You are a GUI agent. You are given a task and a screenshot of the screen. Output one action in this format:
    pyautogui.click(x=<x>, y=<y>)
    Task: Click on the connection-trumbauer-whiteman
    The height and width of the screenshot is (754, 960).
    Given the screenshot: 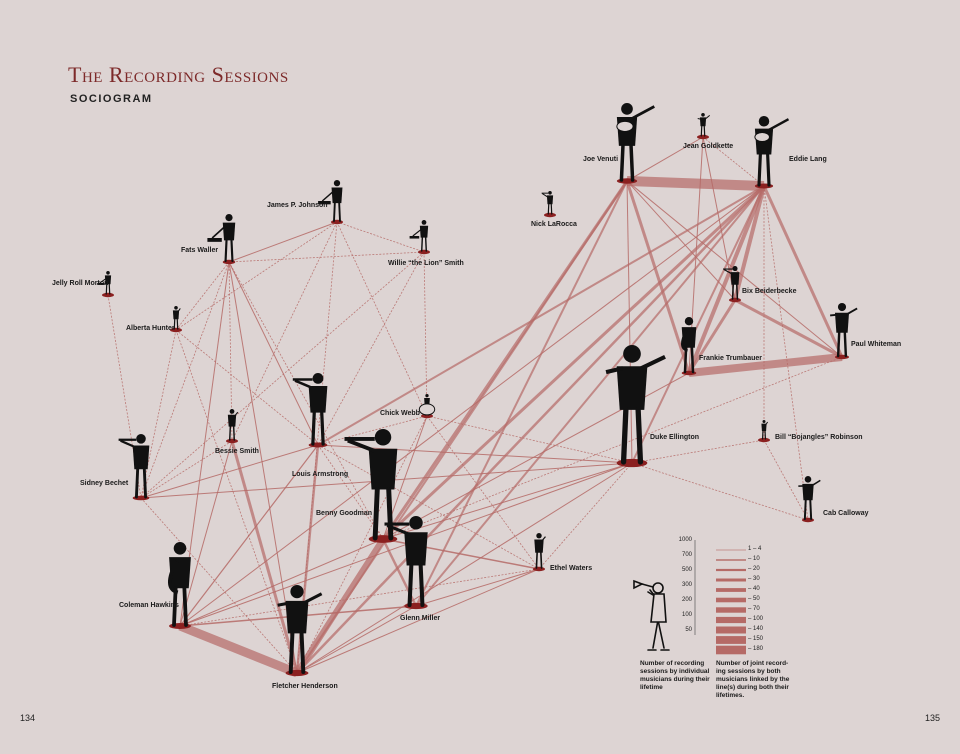 What is the action you would take?
    pyautogui.click(x=765, y=365)
    